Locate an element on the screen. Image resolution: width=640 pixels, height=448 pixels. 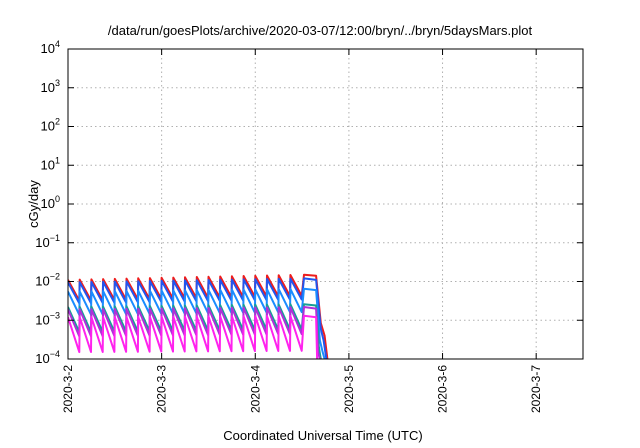
y-tick-label: 10³ is located at coordinates (50, 86).